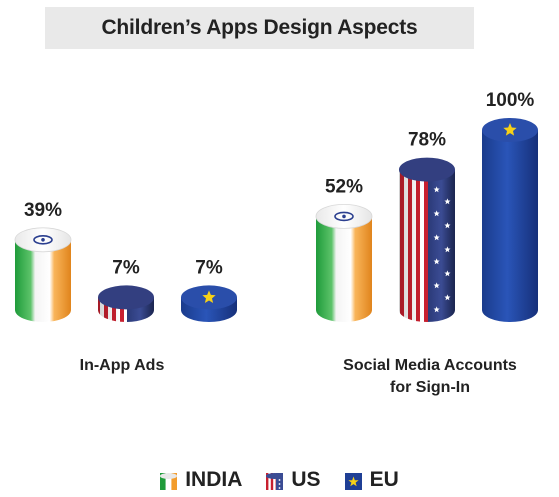  Describe the element at coordinates (344, 186) in the screenshot. I see `data-label-india-2: 52%` at that location.